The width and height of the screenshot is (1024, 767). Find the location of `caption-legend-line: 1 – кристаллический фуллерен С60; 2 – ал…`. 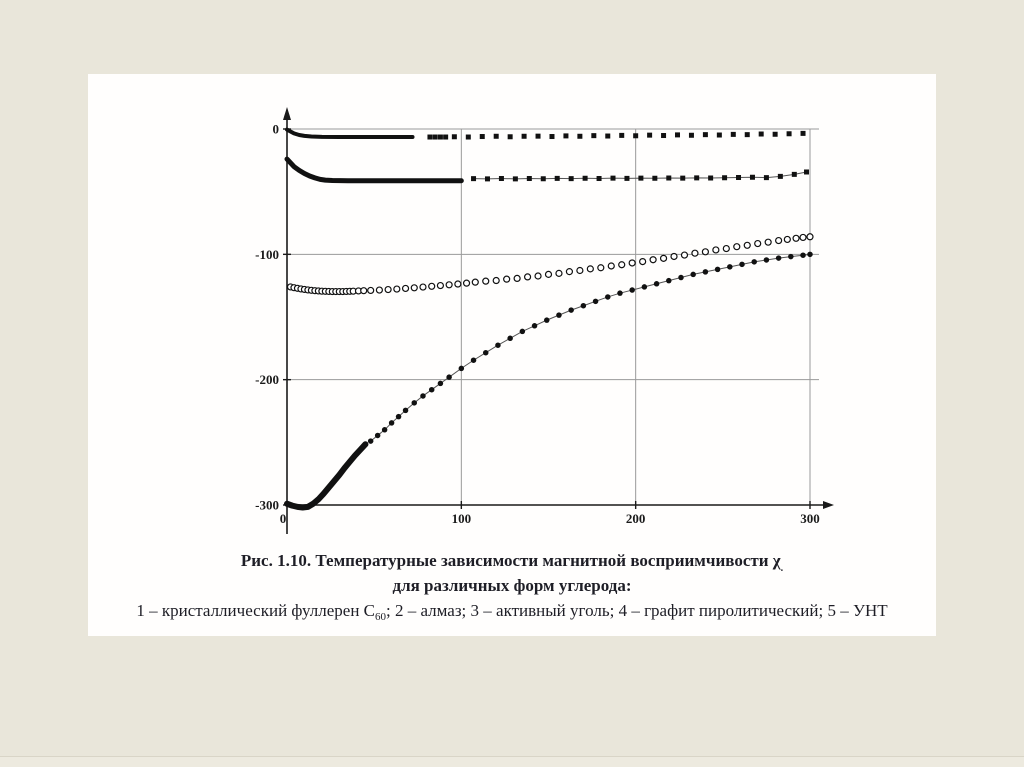

caption-legend-line: 1 – кристаллический фуллерен С60; 2 – ал… is located at coordinates (512, 610).